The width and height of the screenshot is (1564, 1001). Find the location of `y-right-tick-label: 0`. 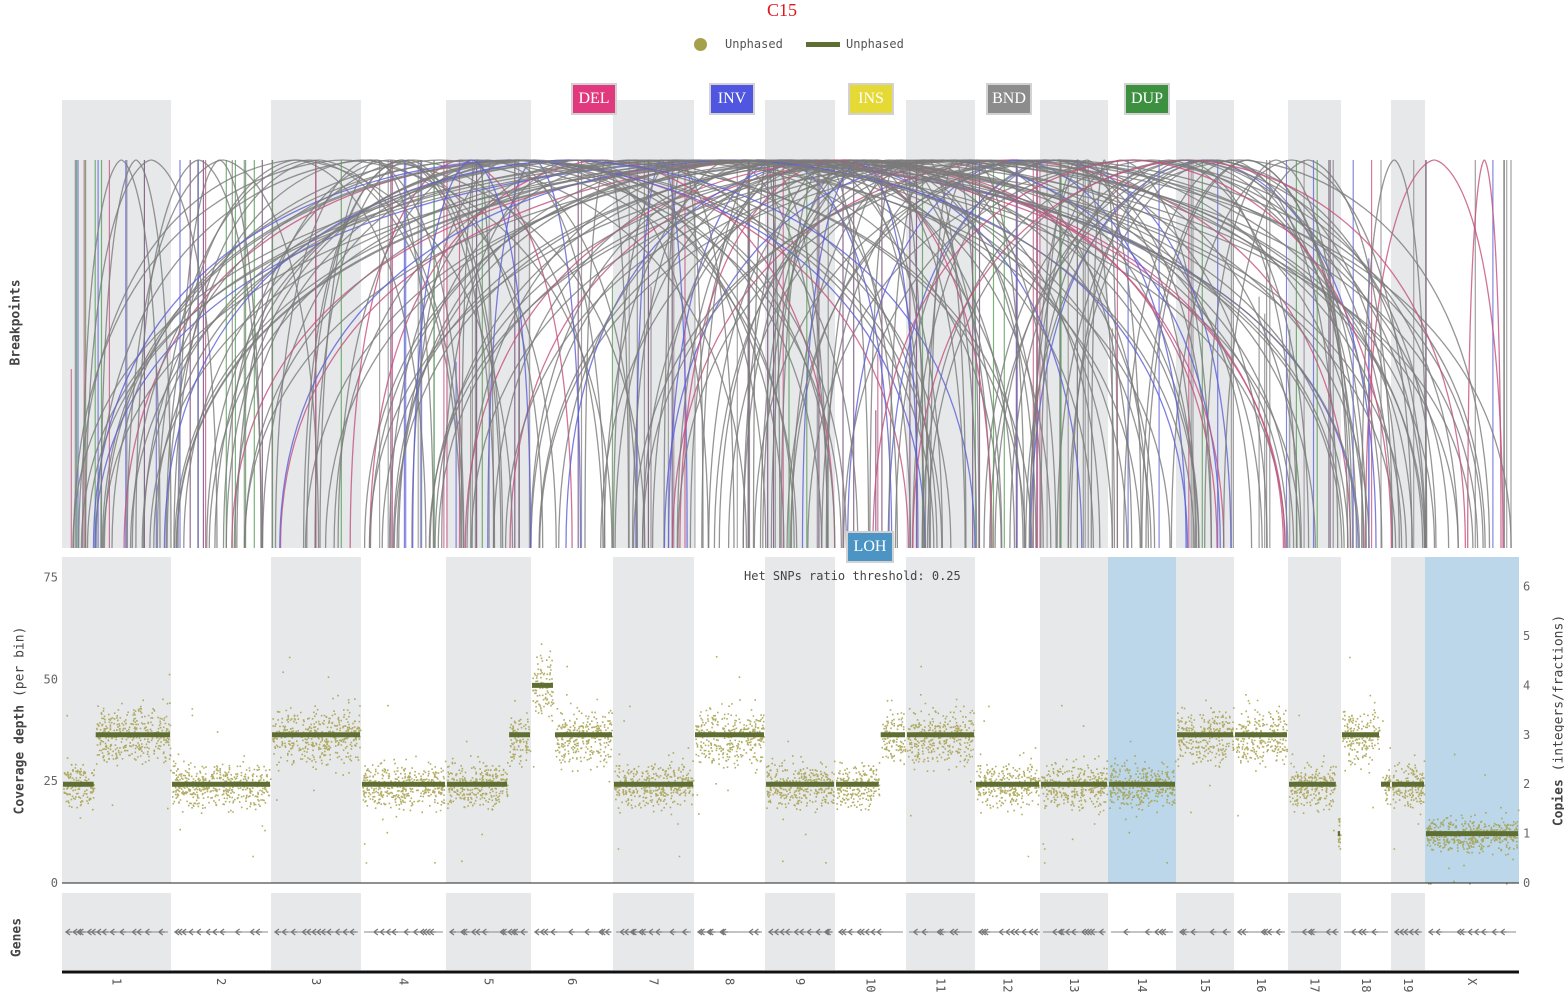

y-right-tick-label: 0 is located at coordinates (1526, 883).